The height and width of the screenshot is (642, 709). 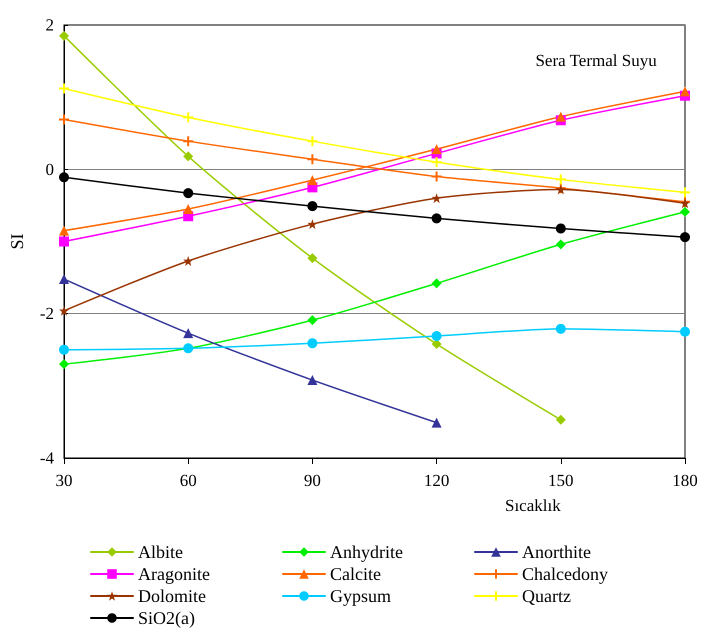 I want to click on legend-label: Gypsum, so click(x=361, y=596).